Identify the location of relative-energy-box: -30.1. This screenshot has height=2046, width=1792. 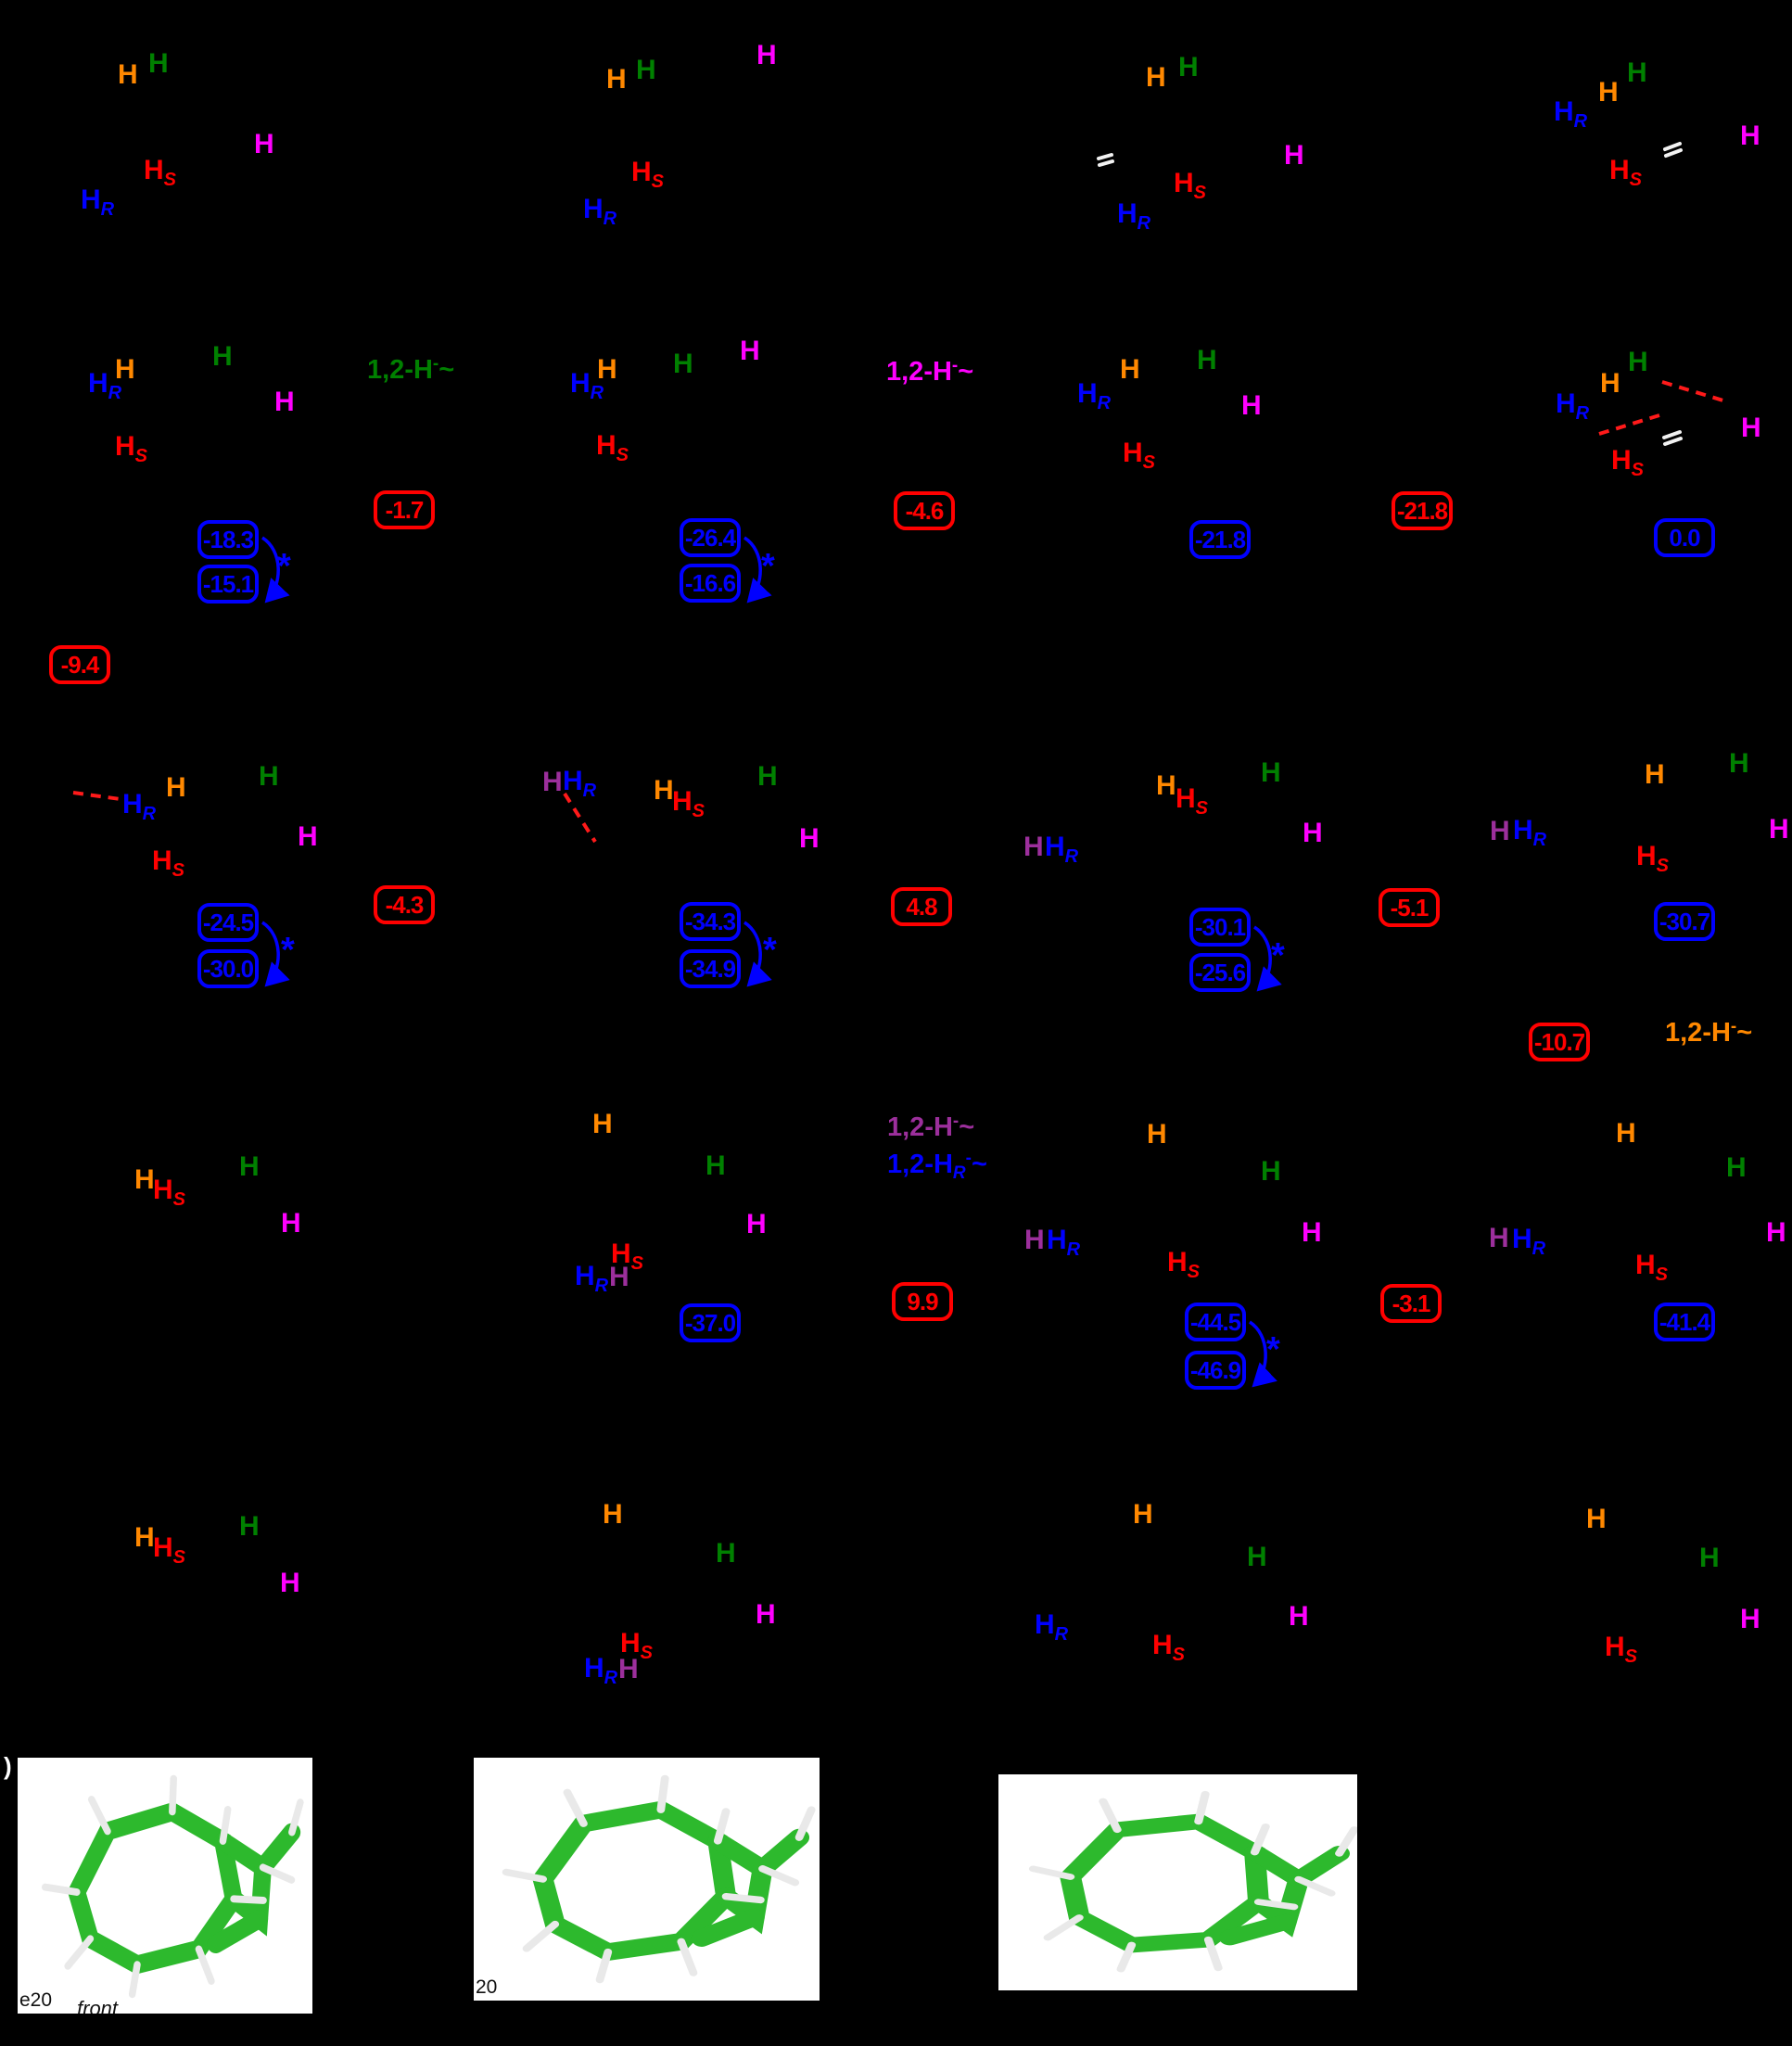
(1220, 927).